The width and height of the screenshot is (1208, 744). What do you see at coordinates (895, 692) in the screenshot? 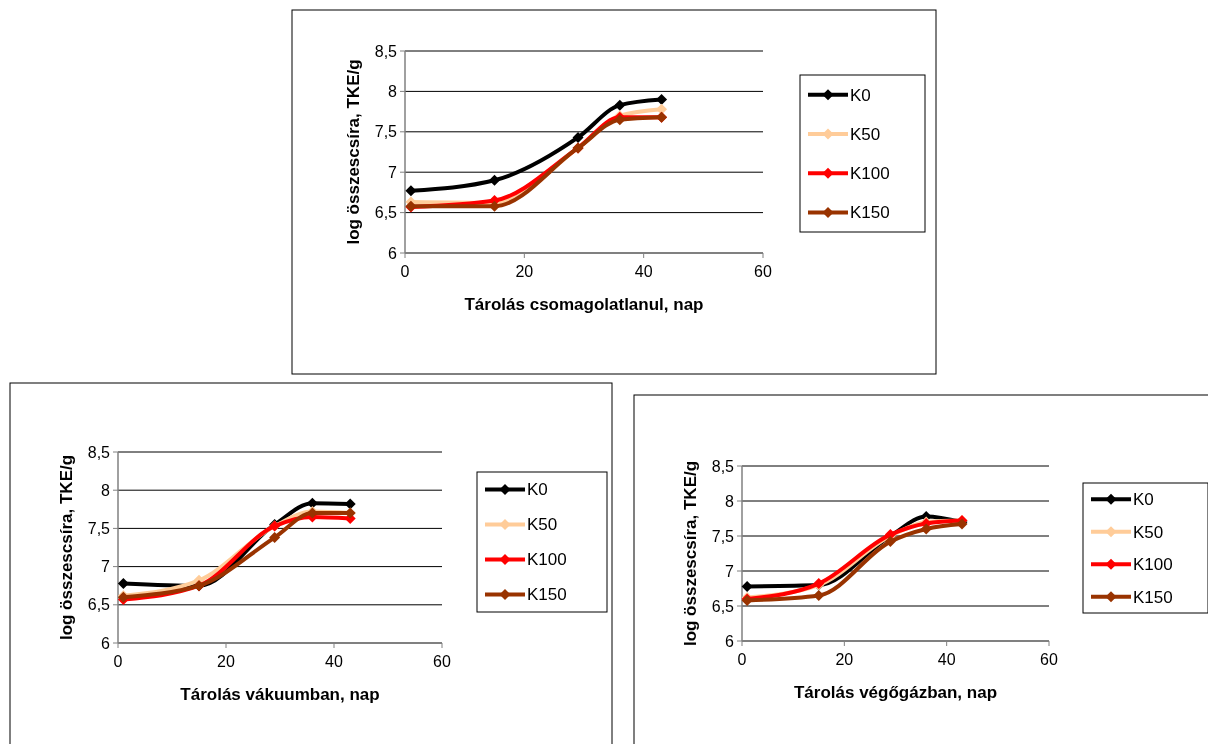
I see `x-axis-title: Tárolás végőgázban, nap` at bounding box center [895, 692].